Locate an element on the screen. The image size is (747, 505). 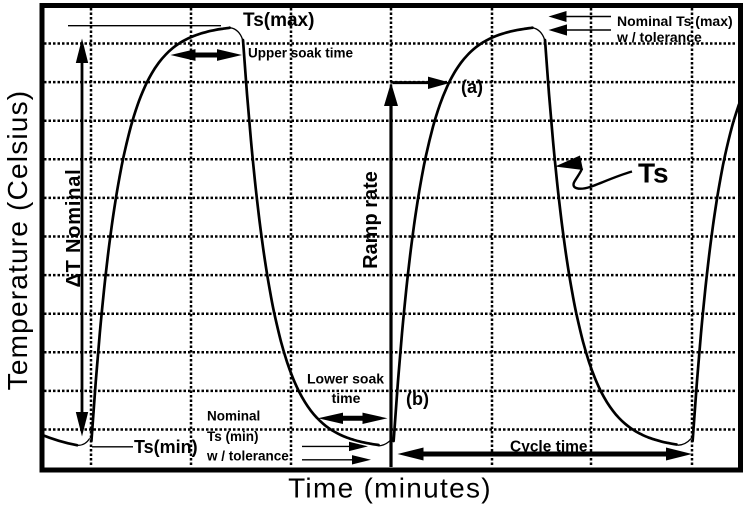
svg-text: Ts is located at coordinates (653, 173).